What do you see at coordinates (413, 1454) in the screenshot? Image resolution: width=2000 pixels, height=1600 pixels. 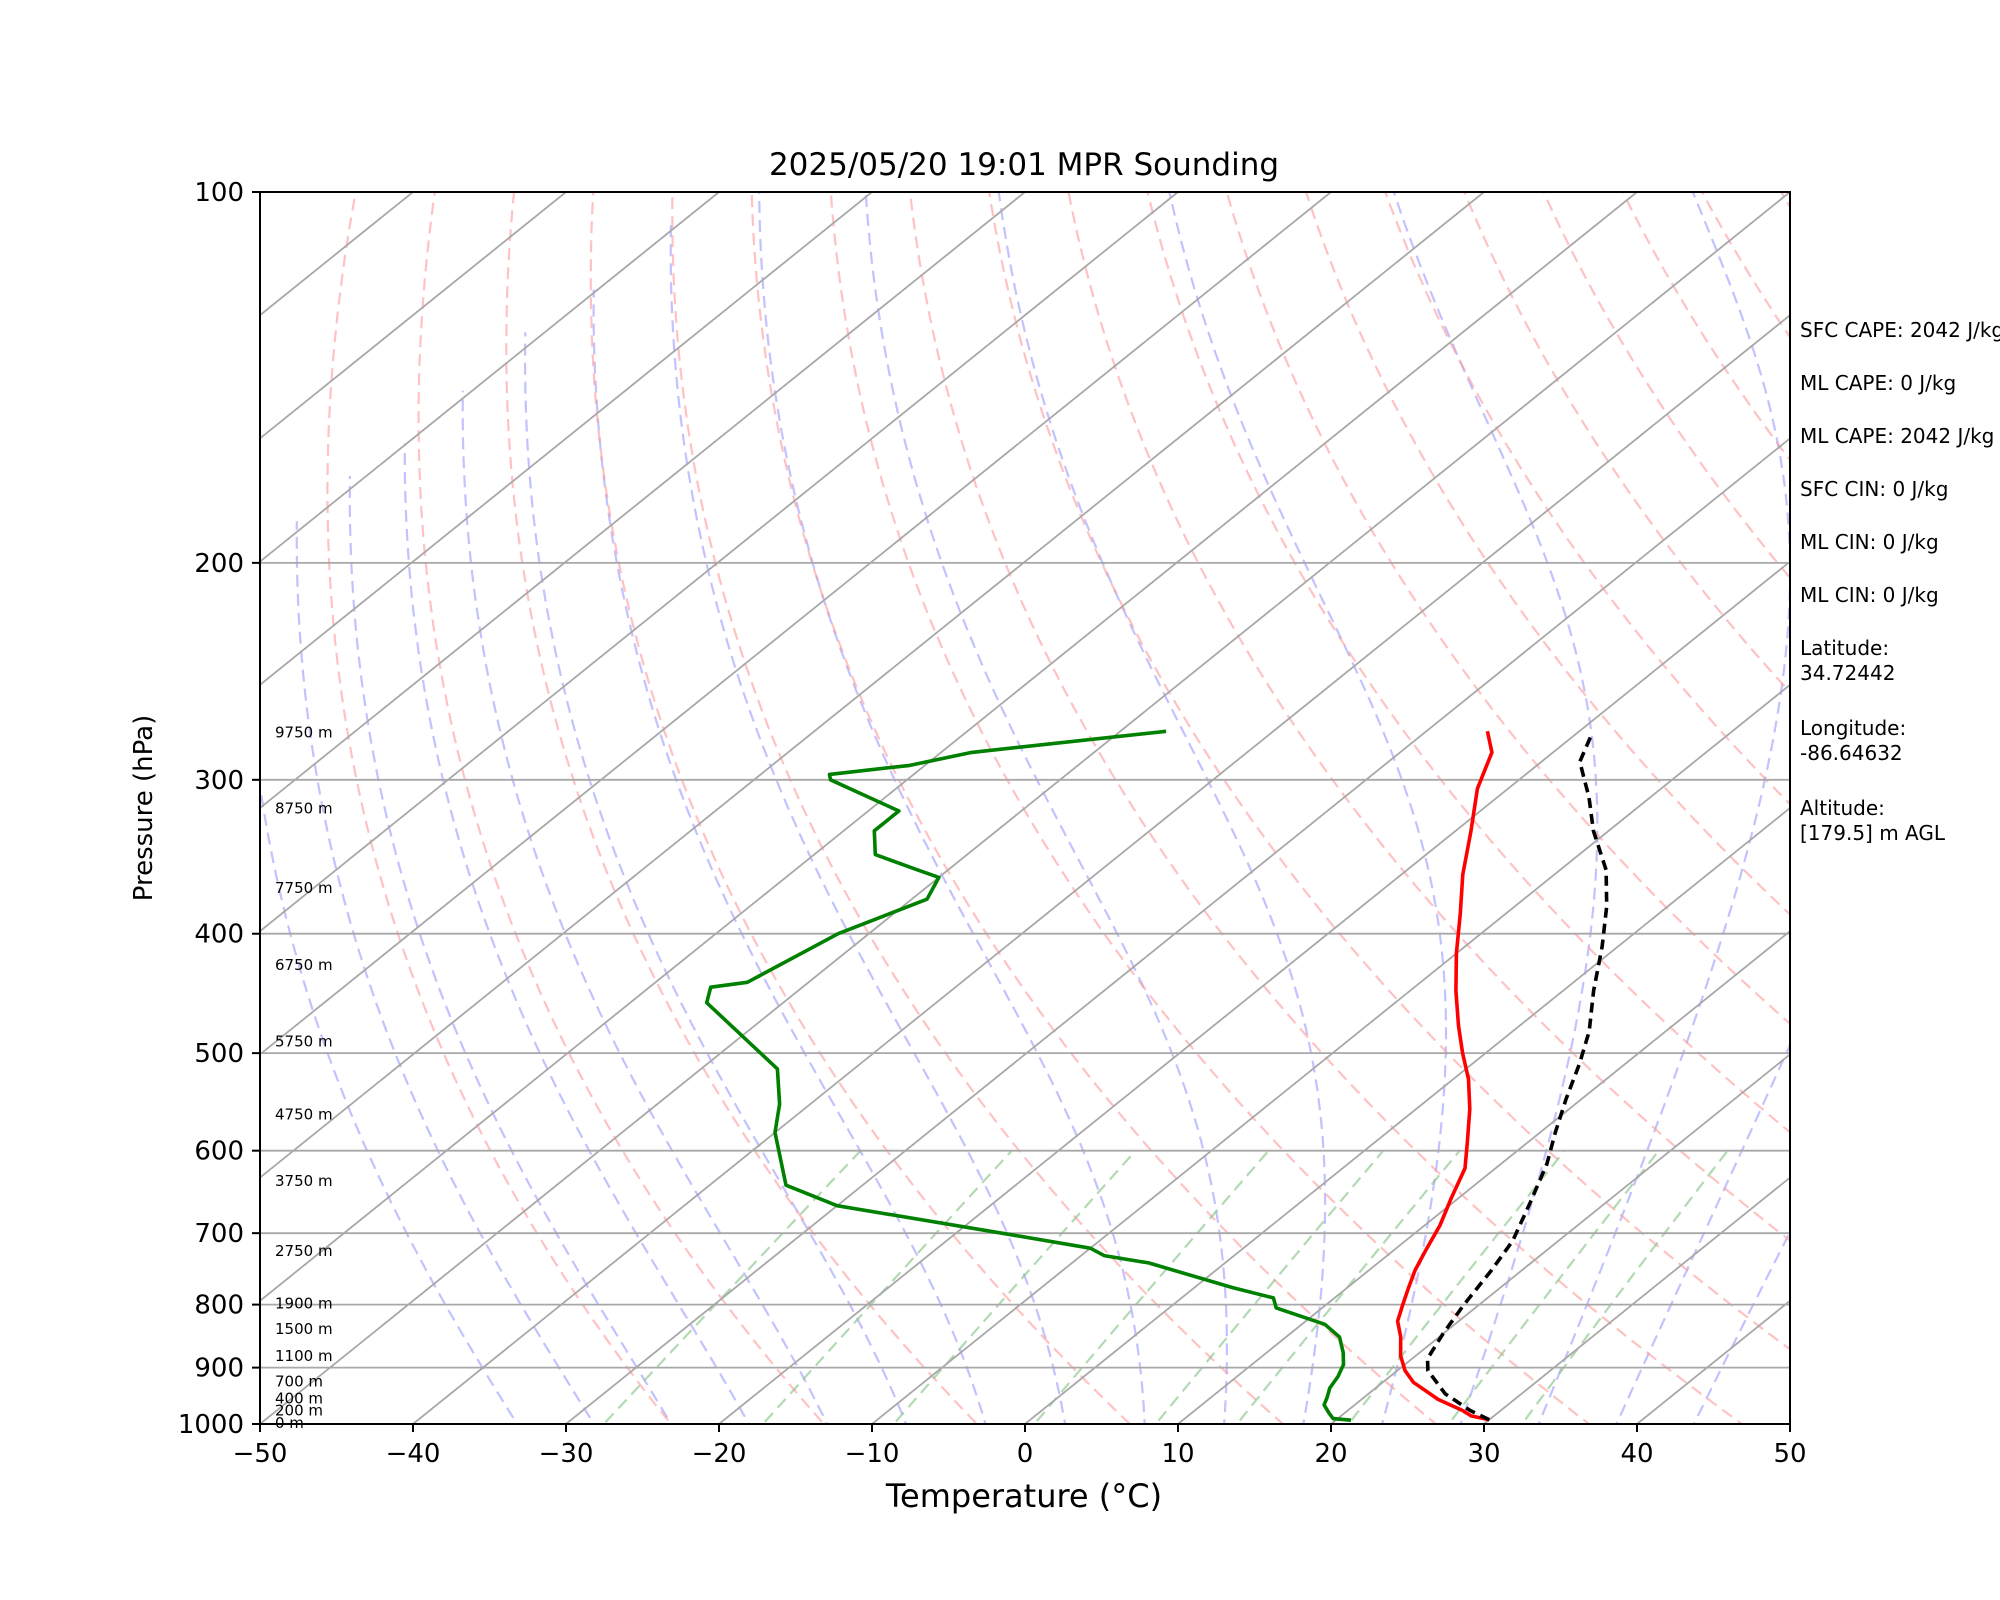 I see `x-tick-label: −40` at bounding box center [413, 1454].